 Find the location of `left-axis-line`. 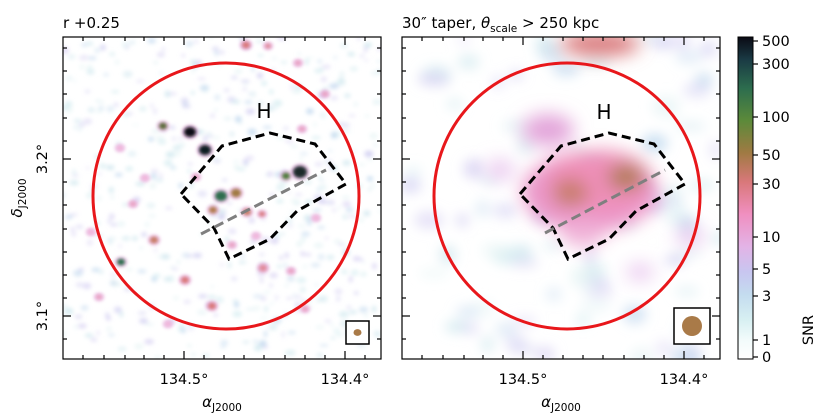

left-axis-line is located at coordinates (263, 202).